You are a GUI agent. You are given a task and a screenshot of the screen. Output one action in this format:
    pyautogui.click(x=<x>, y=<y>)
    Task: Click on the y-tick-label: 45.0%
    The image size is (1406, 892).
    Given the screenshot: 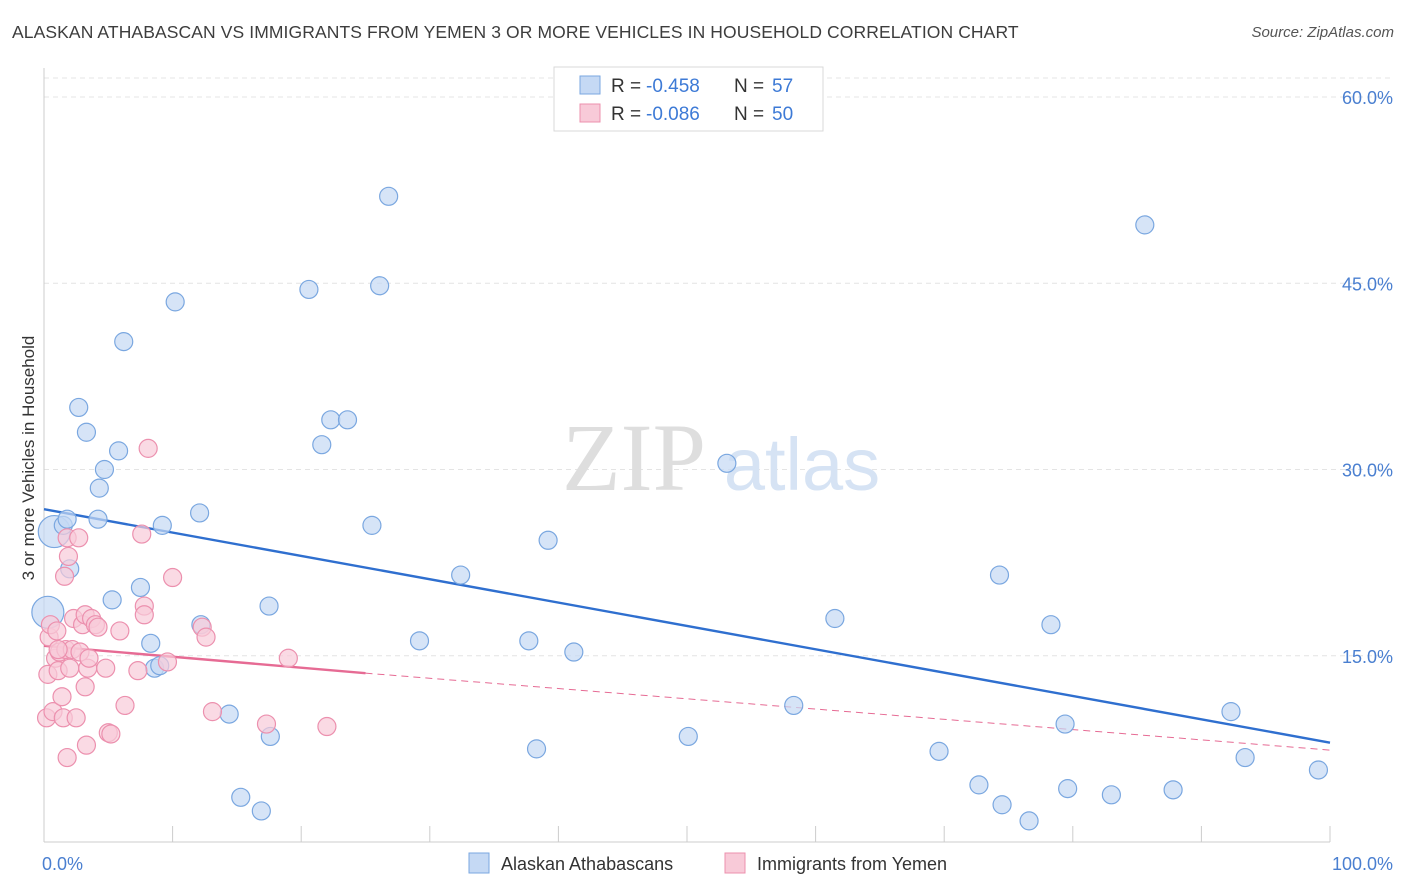 What is the action you would take?
    pyautogui.click(x=1367, y=284)
    